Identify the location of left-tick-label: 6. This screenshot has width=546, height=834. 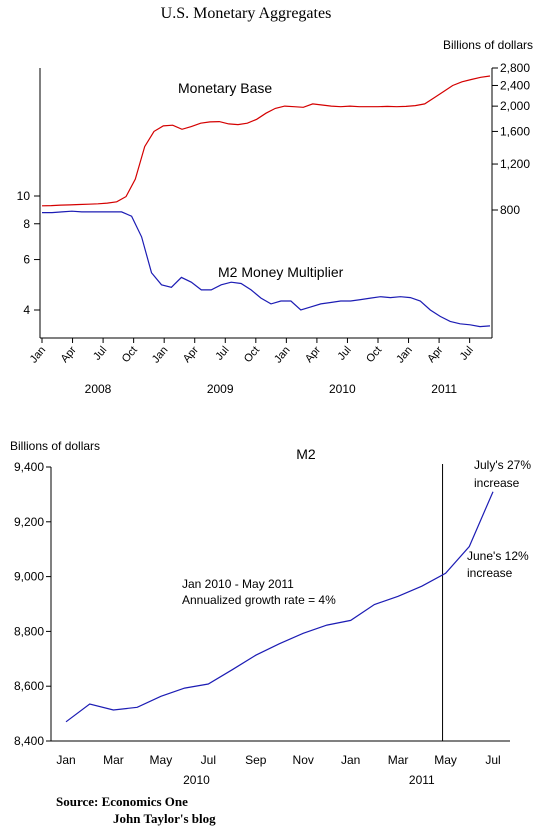
(26, 260).